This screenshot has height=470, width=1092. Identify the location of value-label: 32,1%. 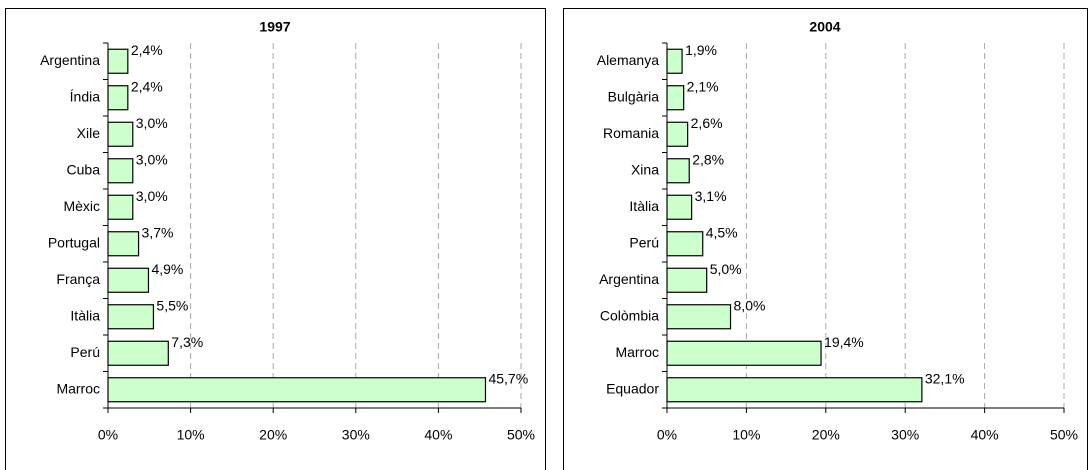
(945, 378).